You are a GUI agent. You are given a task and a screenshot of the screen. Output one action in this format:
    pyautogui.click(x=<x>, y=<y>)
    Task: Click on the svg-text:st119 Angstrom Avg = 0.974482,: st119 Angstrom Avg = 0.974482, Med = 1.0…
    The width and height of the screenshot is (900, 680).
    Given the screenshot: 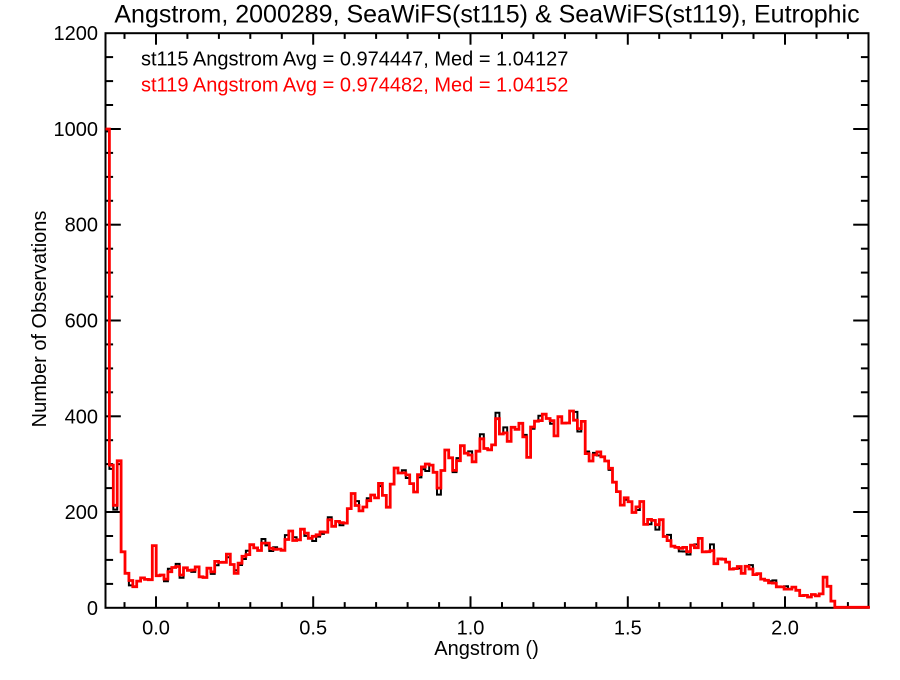 What is the action you would take?
    pyautogui.click(x=354, y=86)
    